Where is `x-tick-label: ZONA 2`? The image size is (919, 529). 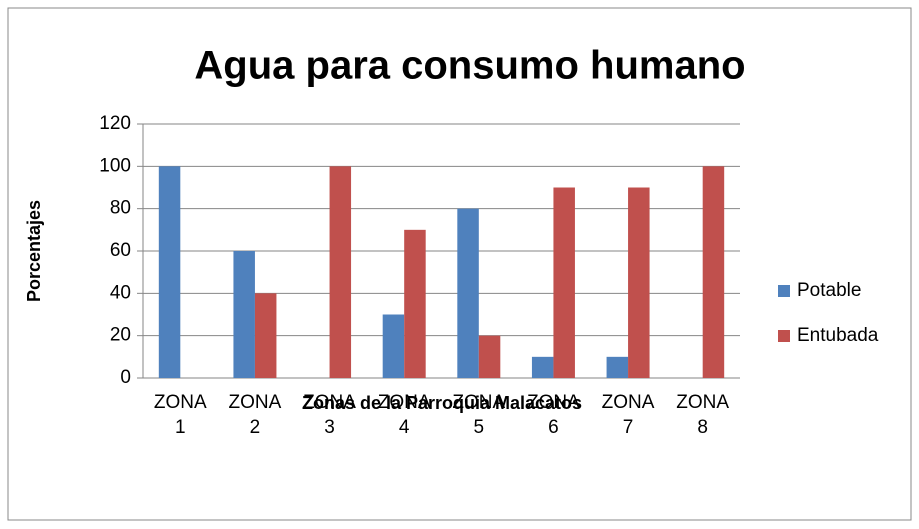
x-tick-label: ZONA 2 is located at coordinates (255, 415).